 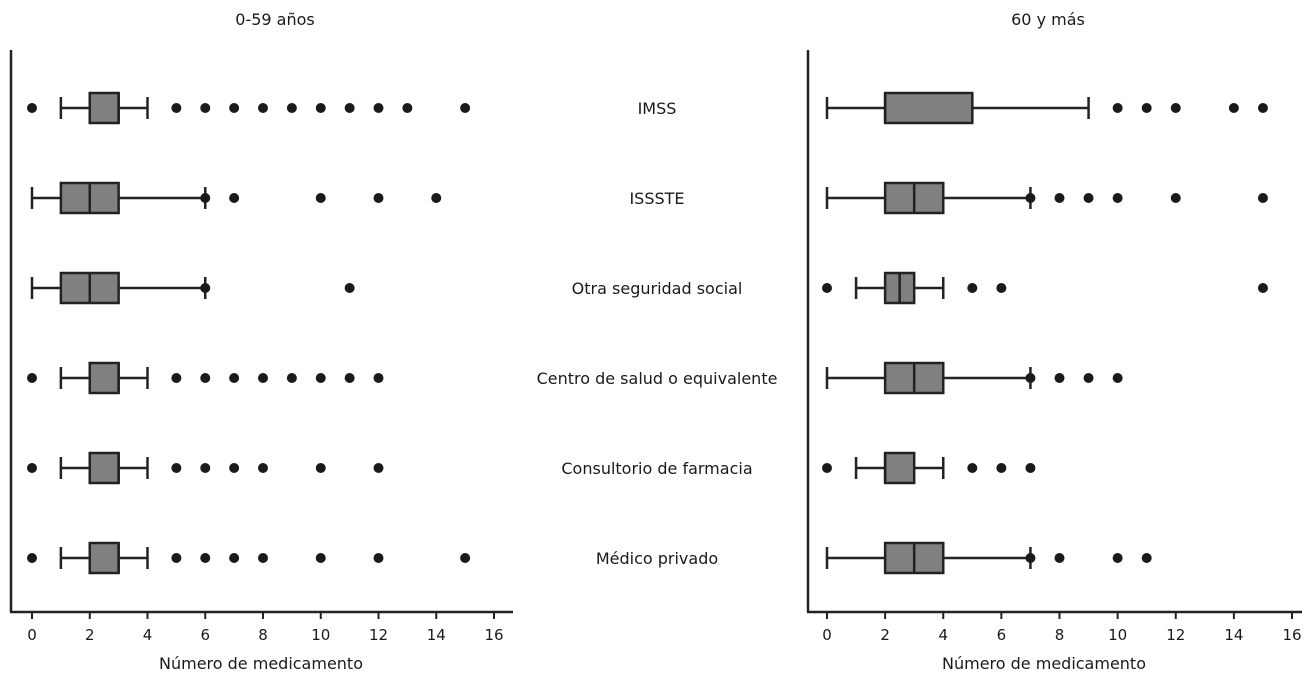 I want to click on left-x-tick-label: 6, so click(x=205, y=635).